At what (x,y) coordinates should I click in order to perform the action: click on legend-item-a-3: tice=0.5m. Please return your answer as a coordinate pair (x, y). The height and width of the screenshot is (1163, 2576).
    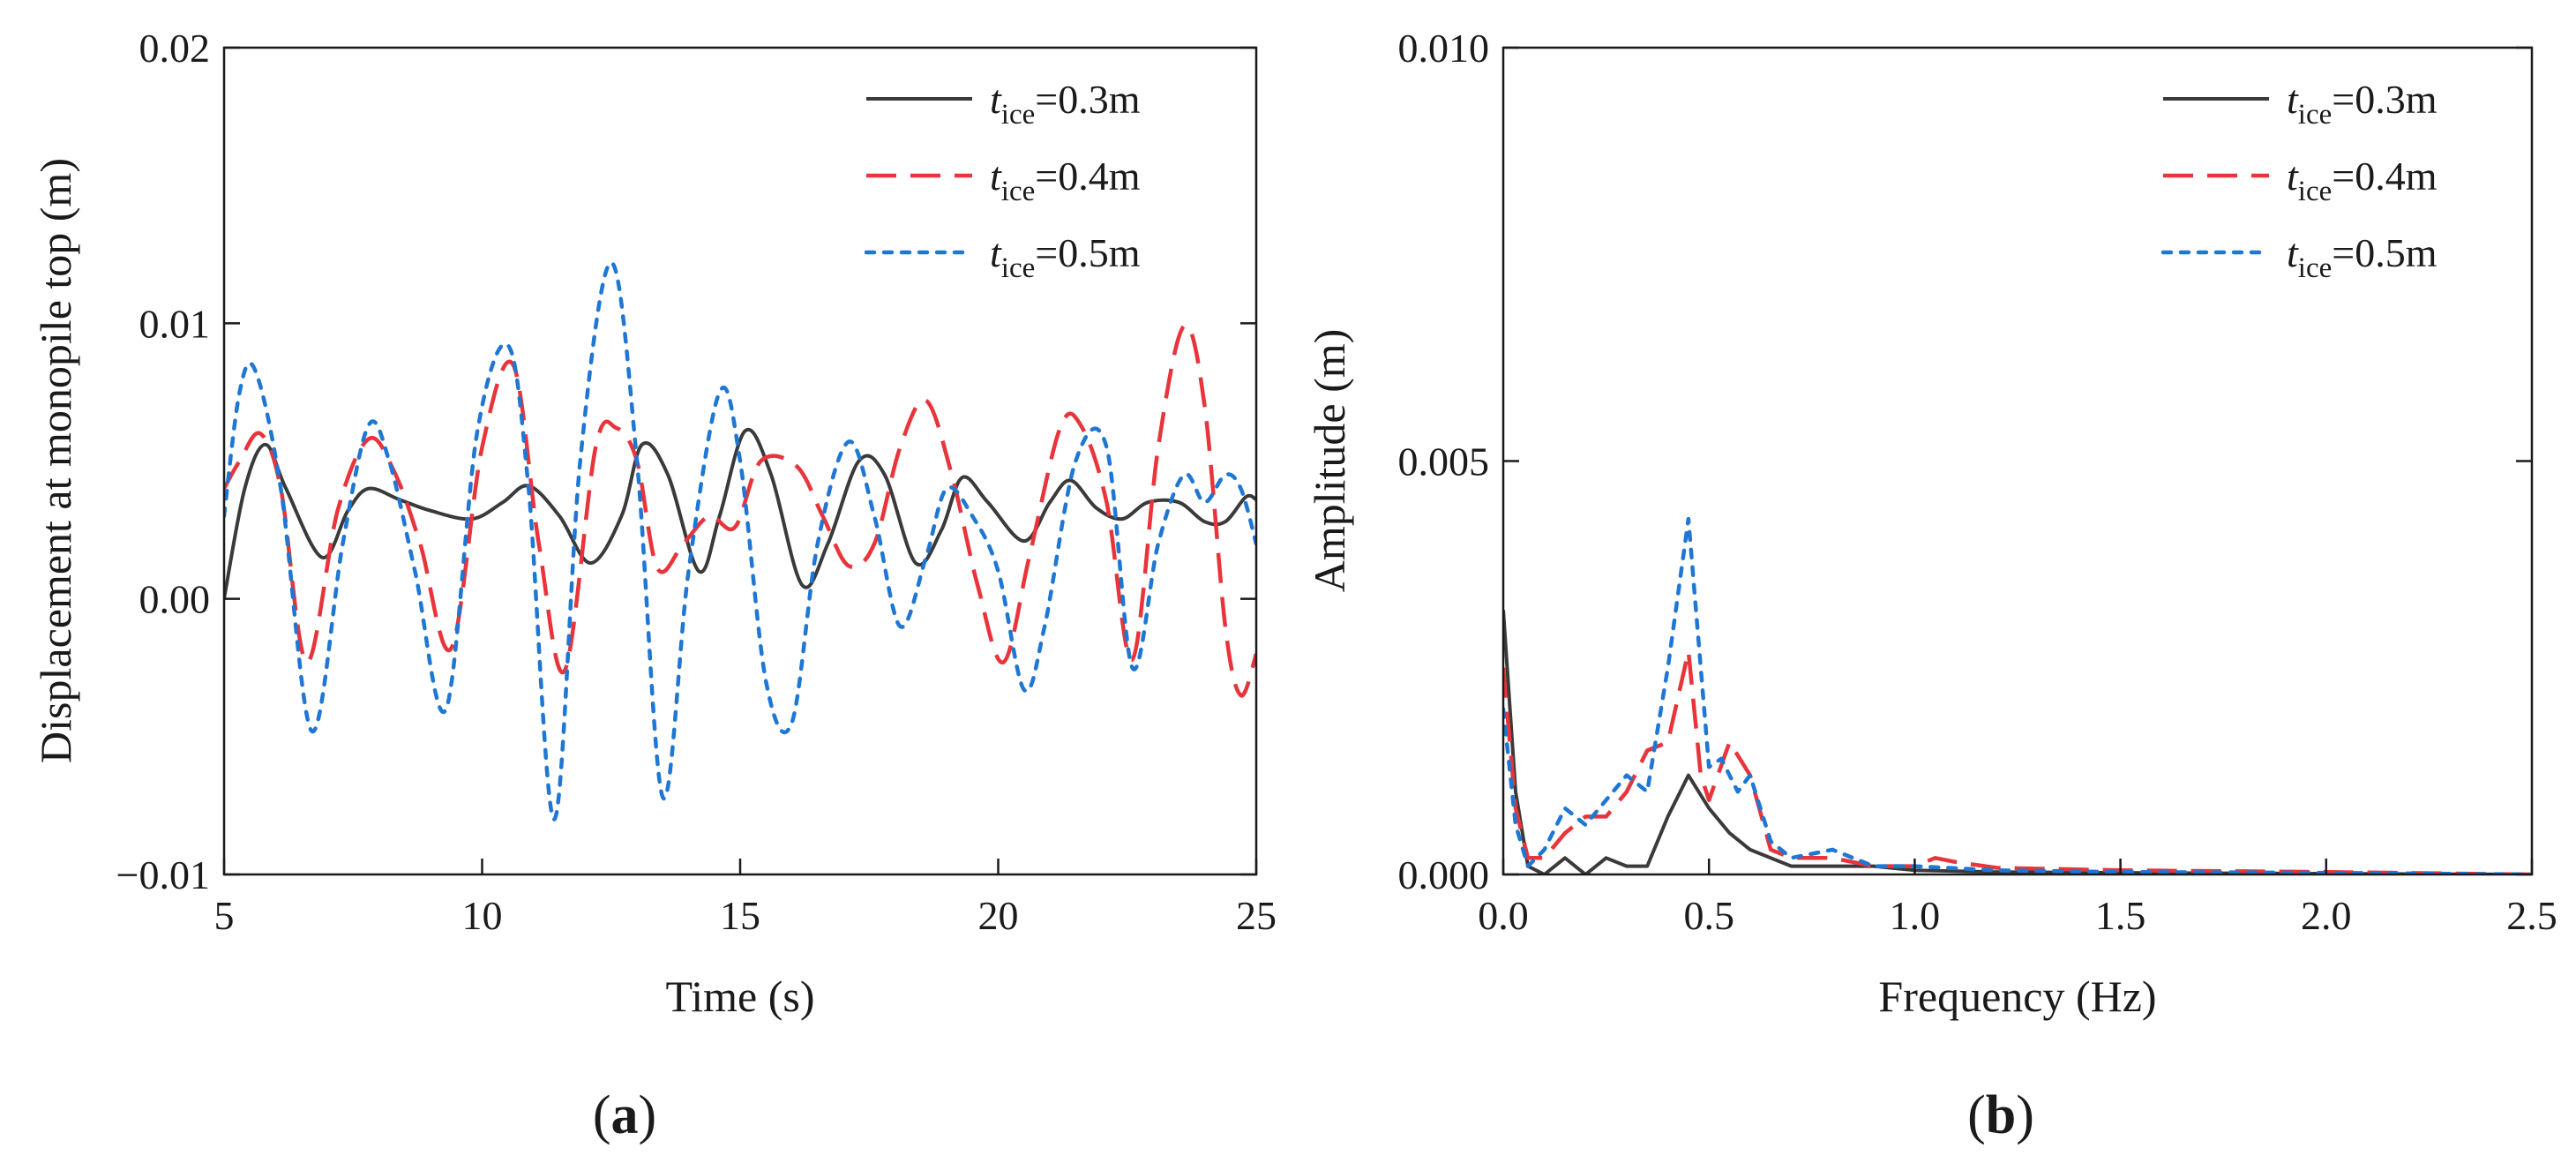
    Looking at the image, I should click on (1003, 257).